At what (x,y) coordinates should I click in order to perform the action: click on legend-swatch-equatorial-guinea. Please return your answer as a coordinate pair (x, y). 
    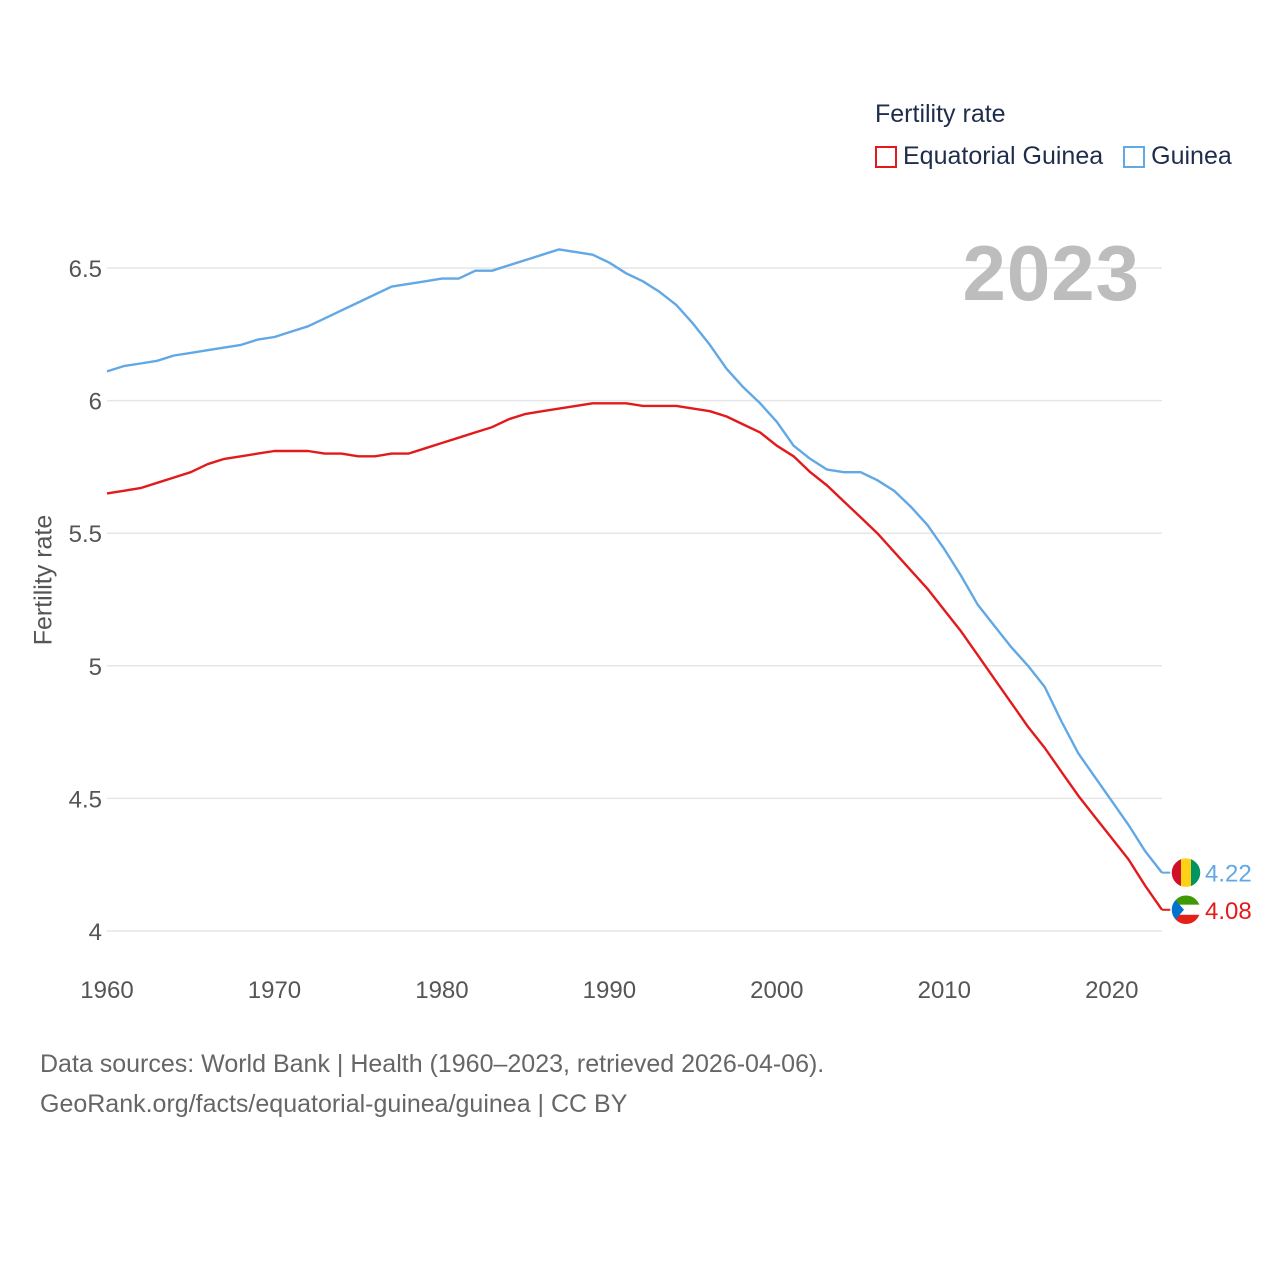
    Looking at the image, I should click on (886, 156).